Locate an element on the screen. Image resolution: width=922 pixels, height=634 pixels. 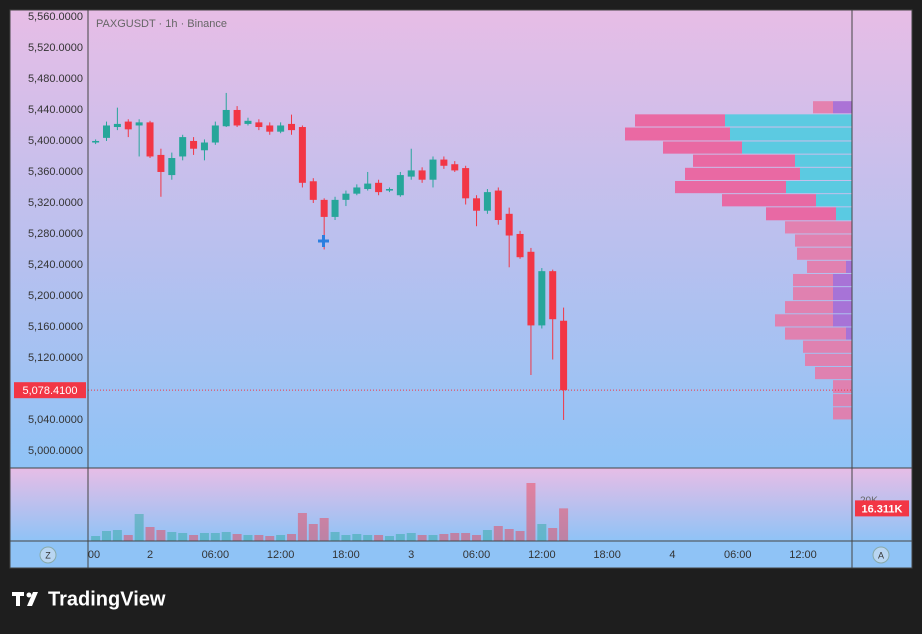
auto-button is located at coordinates (881, 555).